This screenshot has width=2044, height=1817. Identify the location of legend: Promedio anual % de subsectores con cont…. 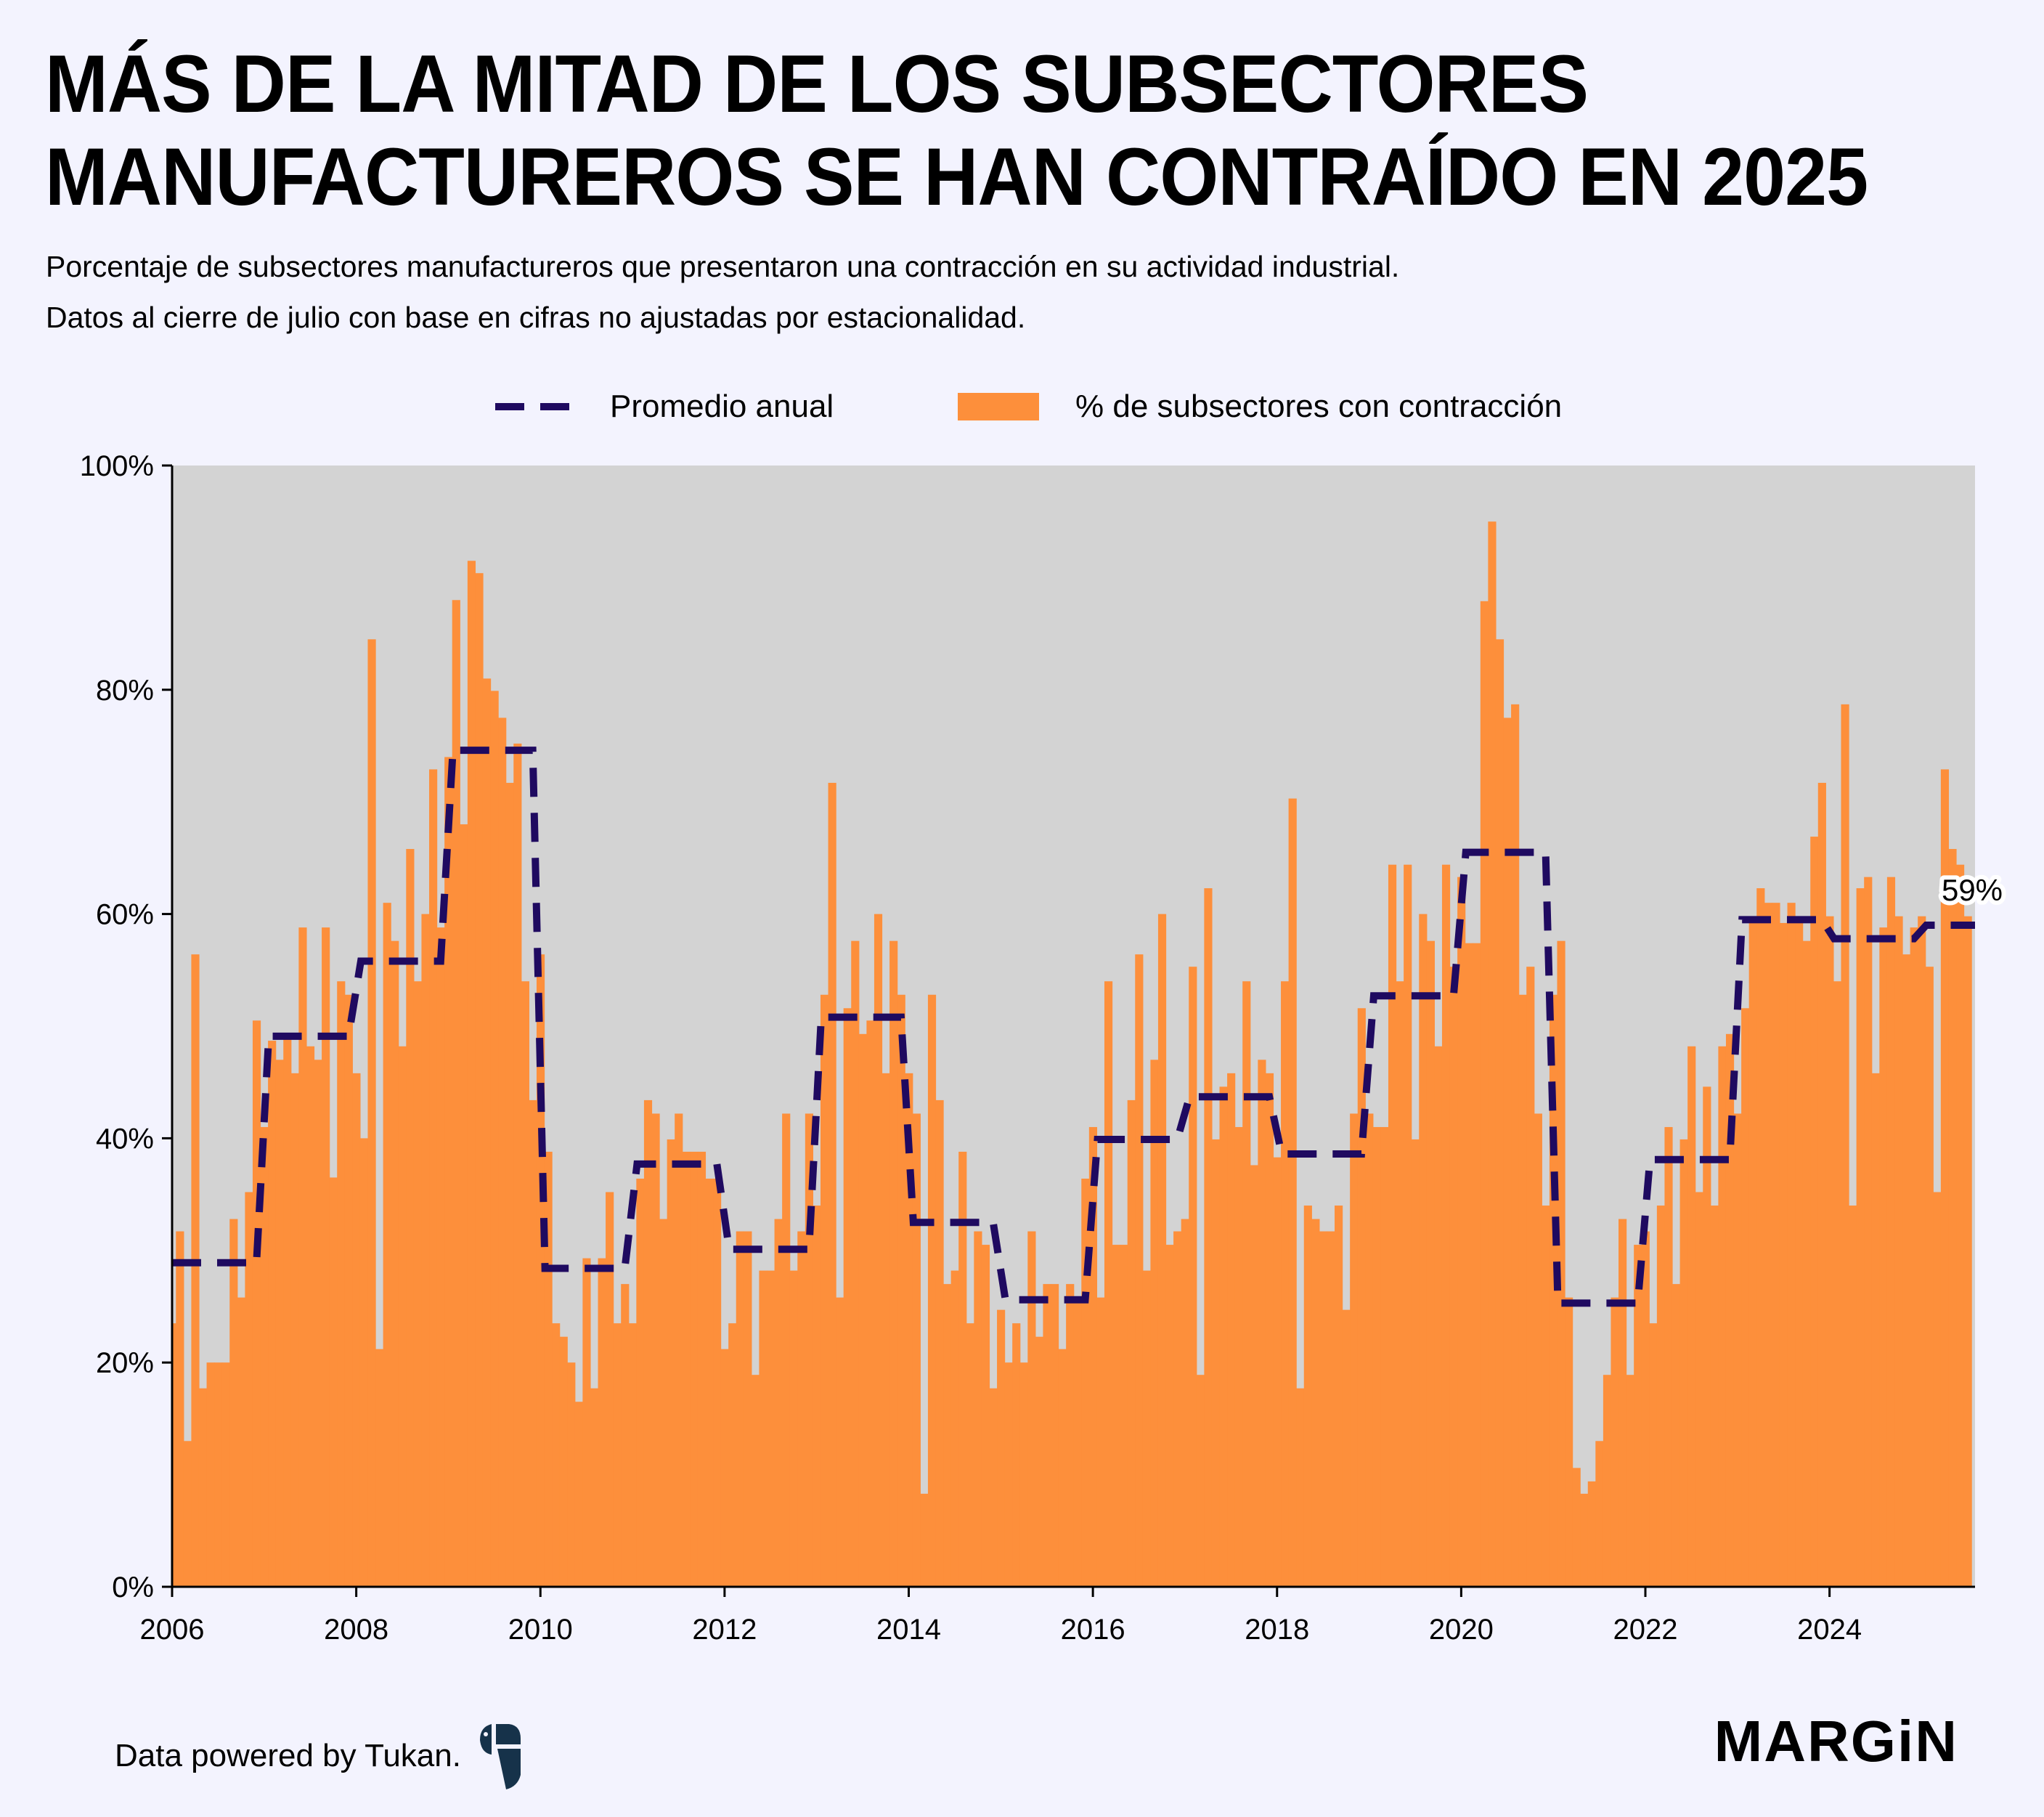
(1022, 406).